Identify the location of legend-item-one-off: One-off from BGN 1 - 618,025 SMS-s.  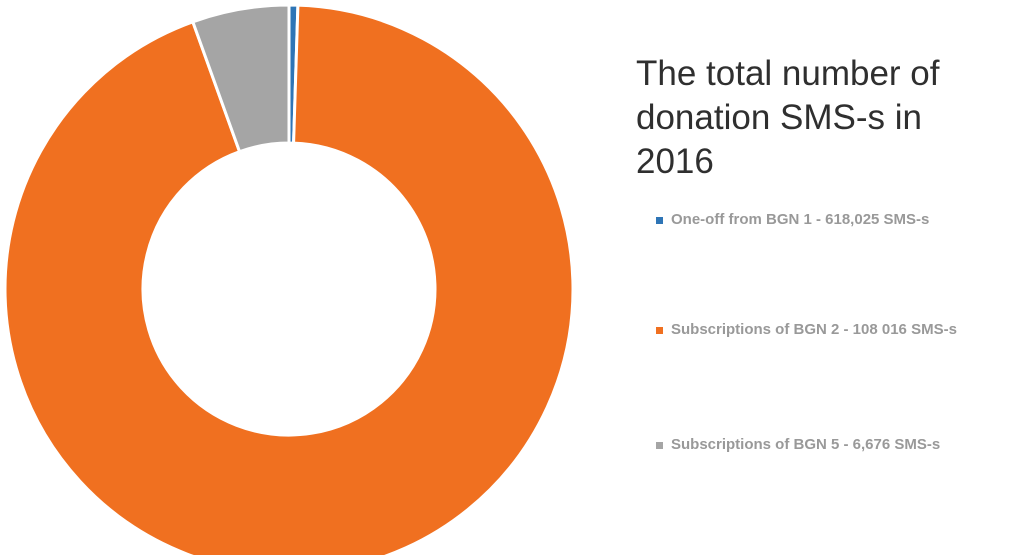
(831, 220).